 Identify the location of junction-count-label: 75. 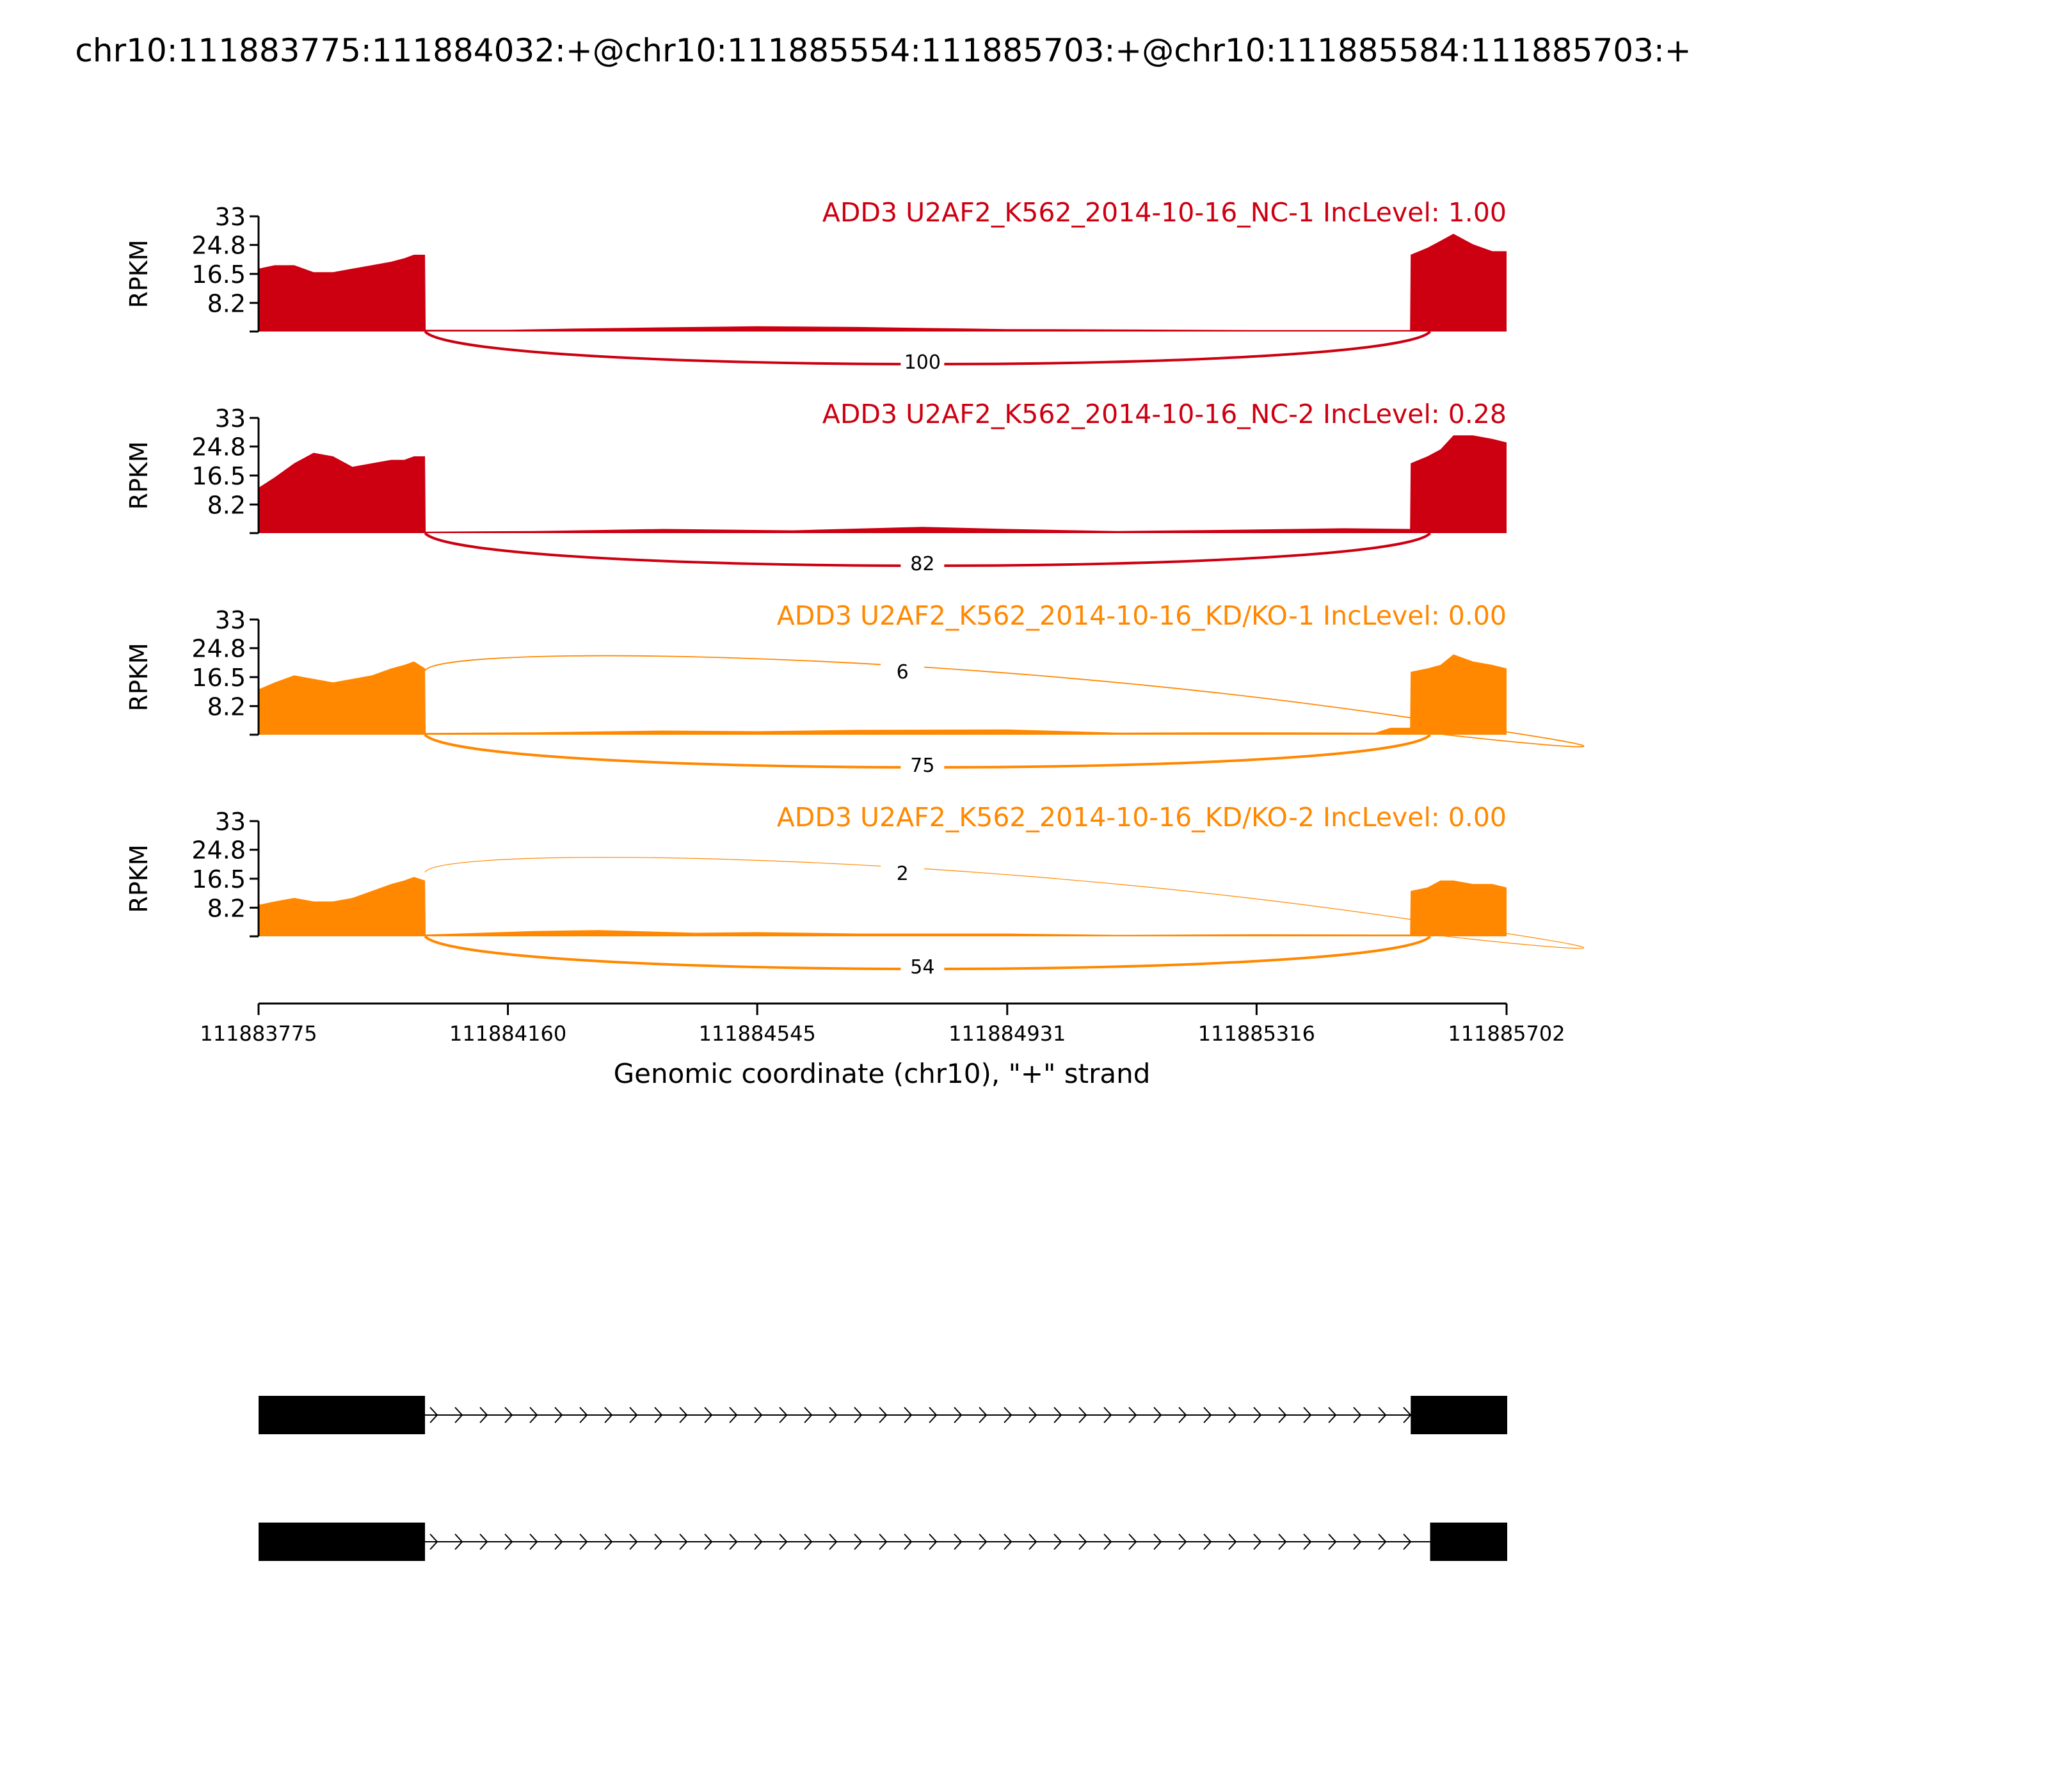
(922, 766).